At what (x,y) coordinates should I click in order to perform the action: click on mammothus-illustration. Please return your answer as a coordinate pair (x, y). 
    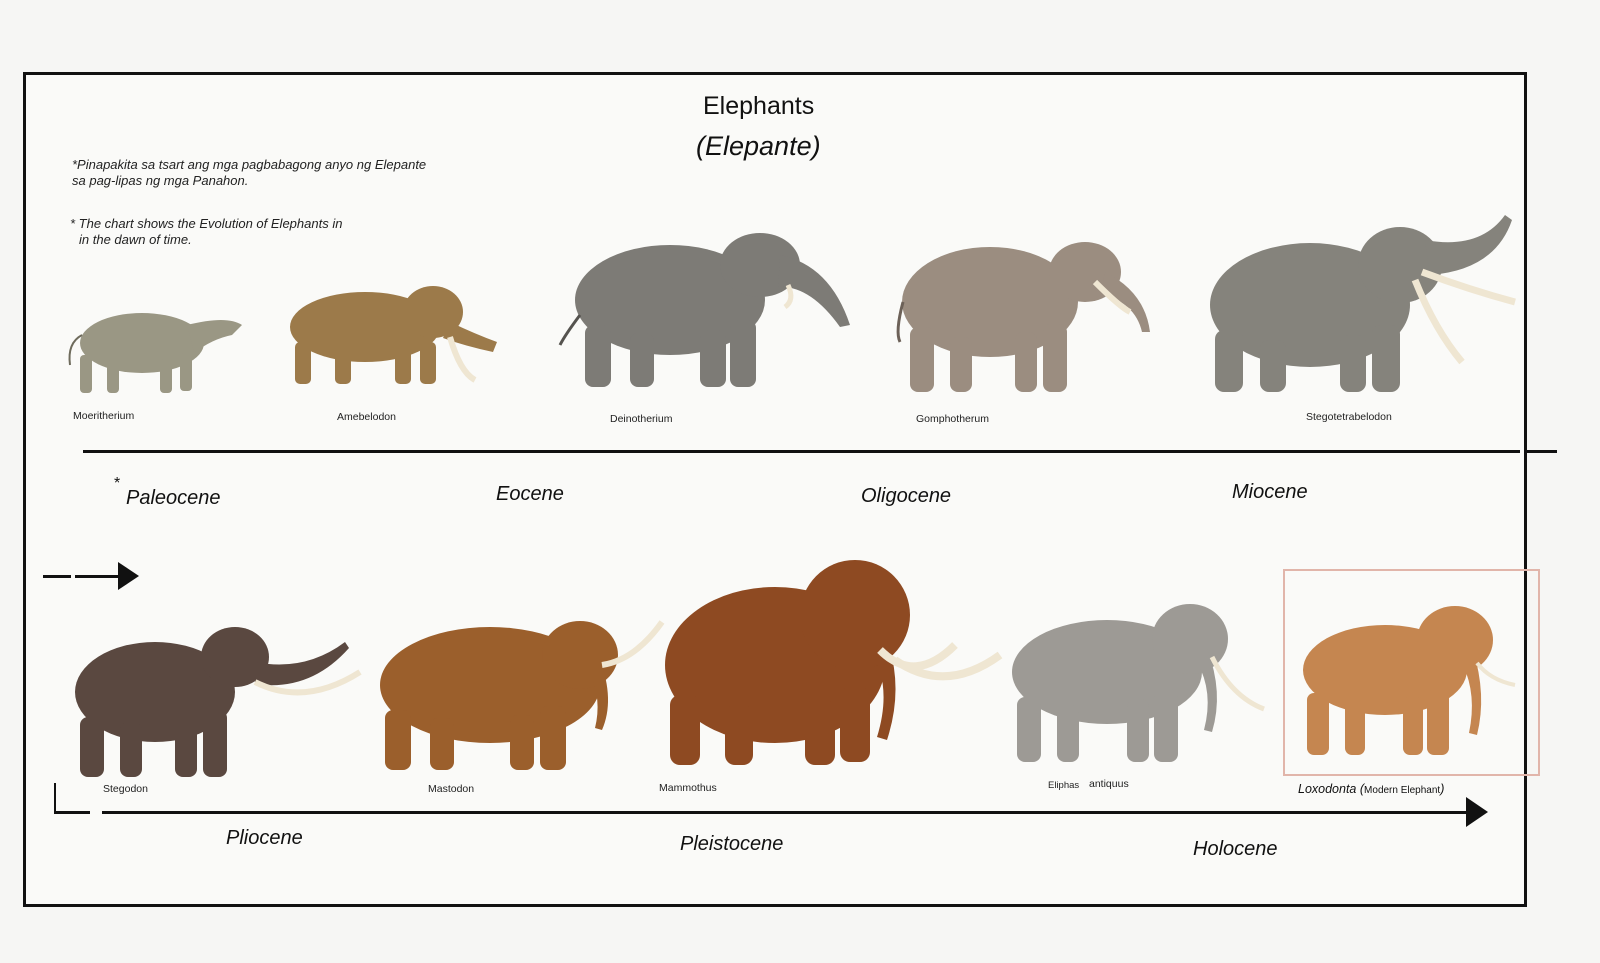
    Looking at the image, I should click on (834, 662).